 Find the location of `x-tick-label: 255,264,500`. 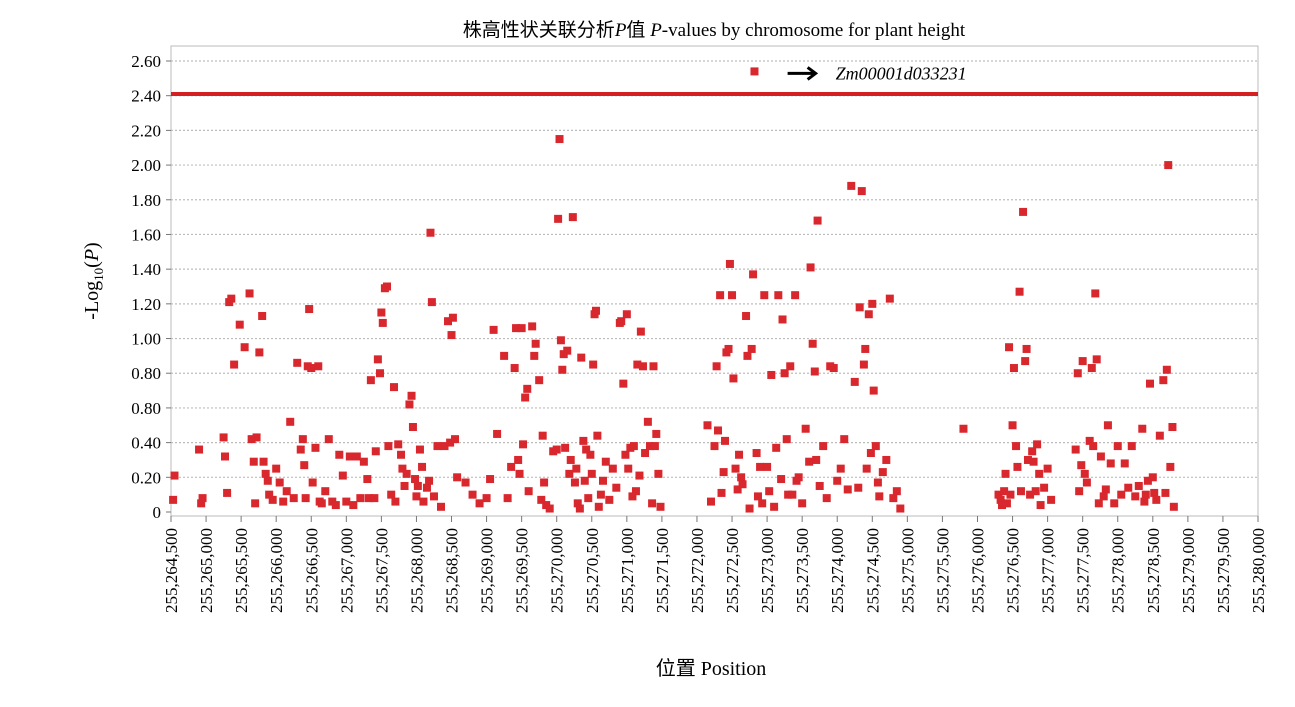

x-tick-label: 255,264,500 is located at coordinates (171, 570).